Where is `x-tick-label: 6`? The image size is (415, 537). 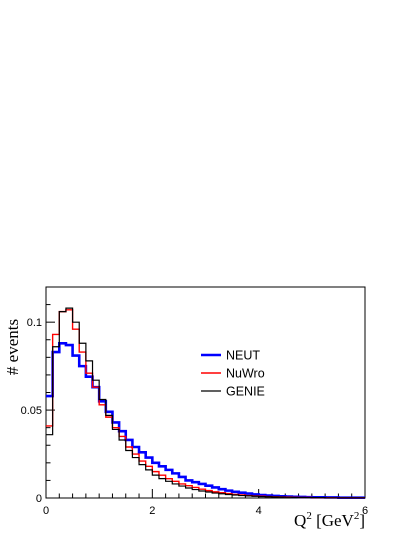 x-tick-label: 6 is located at coordinates (365, 511).